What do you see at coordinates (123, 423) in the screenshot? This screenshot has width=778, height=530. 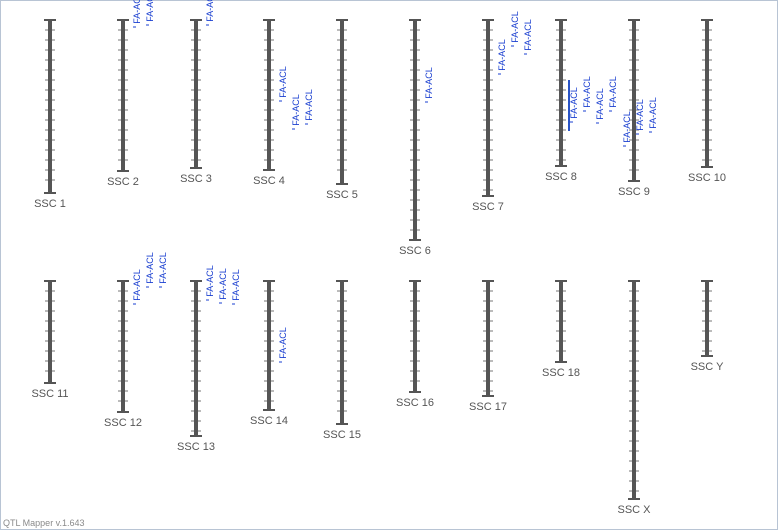 I see `chromosome-label: SSC 12` at bounding box center [123, 423].